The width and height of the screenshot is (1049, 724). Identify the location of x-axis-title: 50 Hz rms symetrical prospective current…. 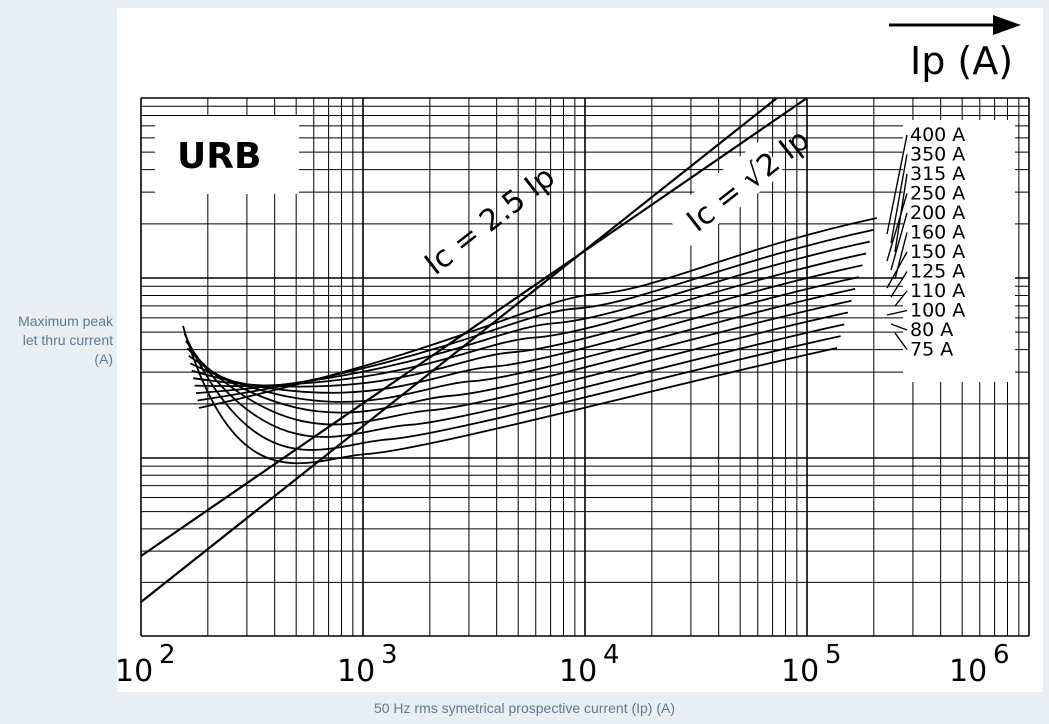
(524, 708).